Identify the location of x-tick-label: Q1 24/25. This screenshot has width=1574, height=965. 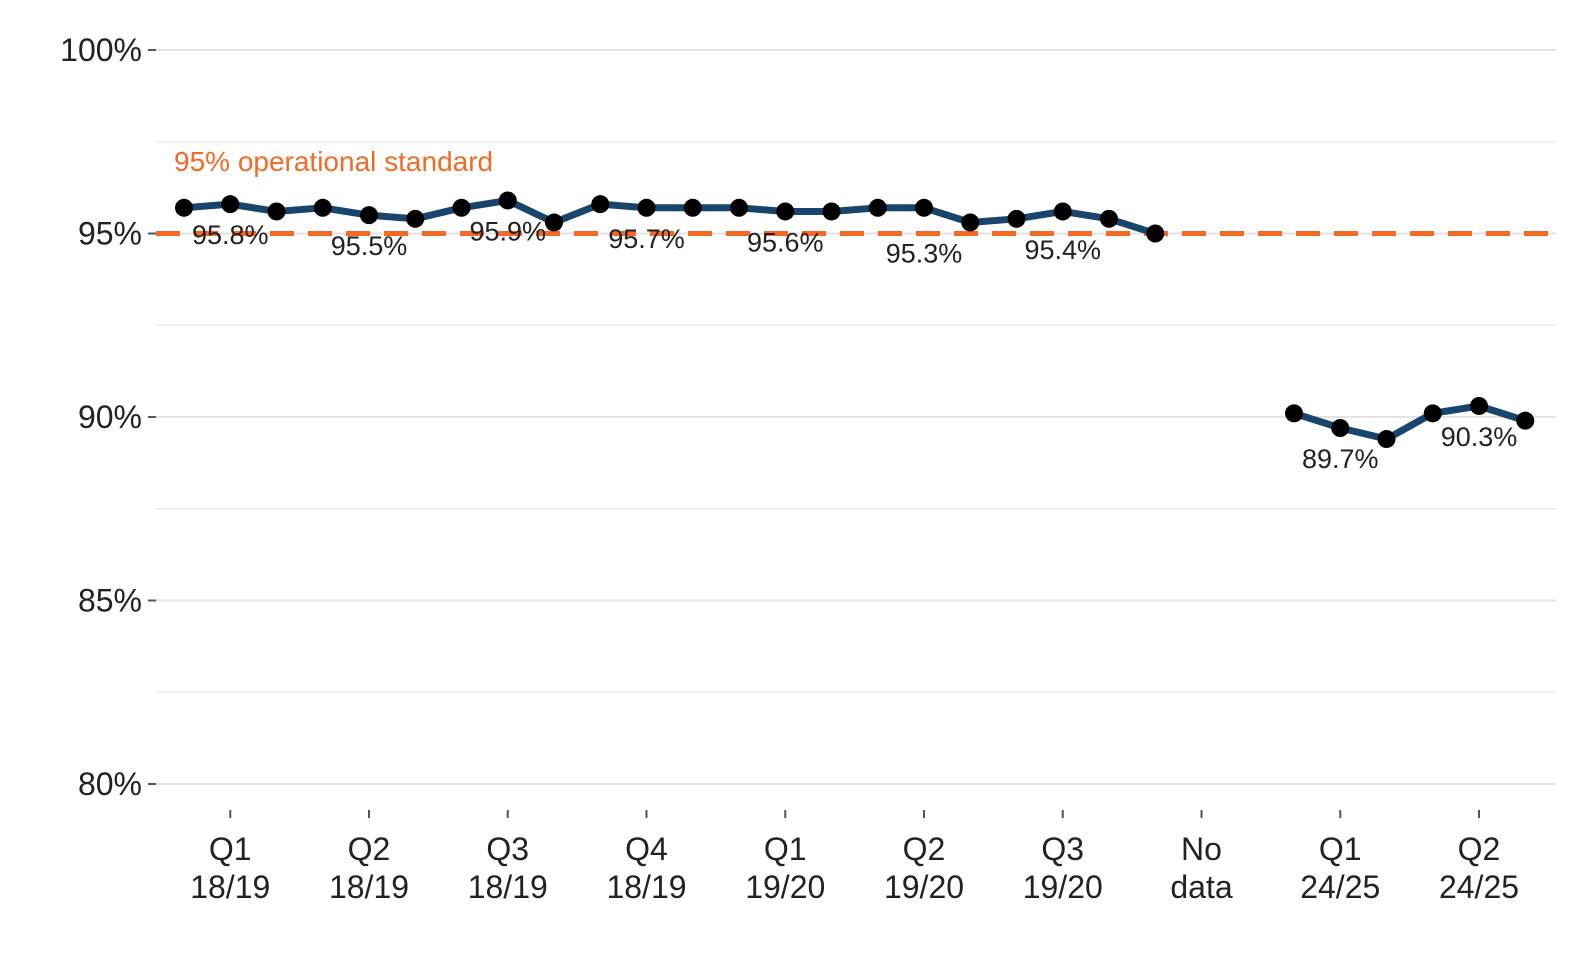
(1340, 868).